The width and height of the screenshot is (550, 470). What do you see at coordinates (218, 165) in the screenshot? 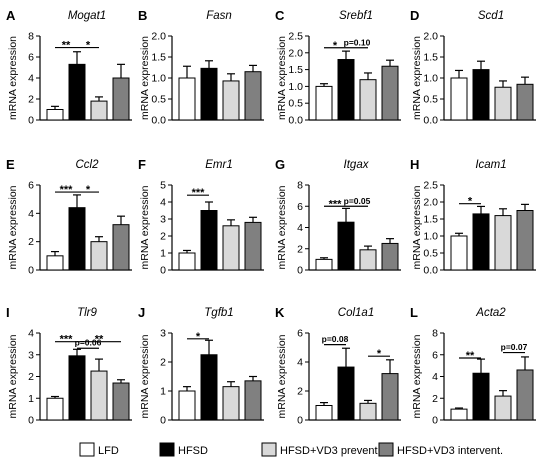
I see `panel-title: Emr1` at bounding box center [218, 165].